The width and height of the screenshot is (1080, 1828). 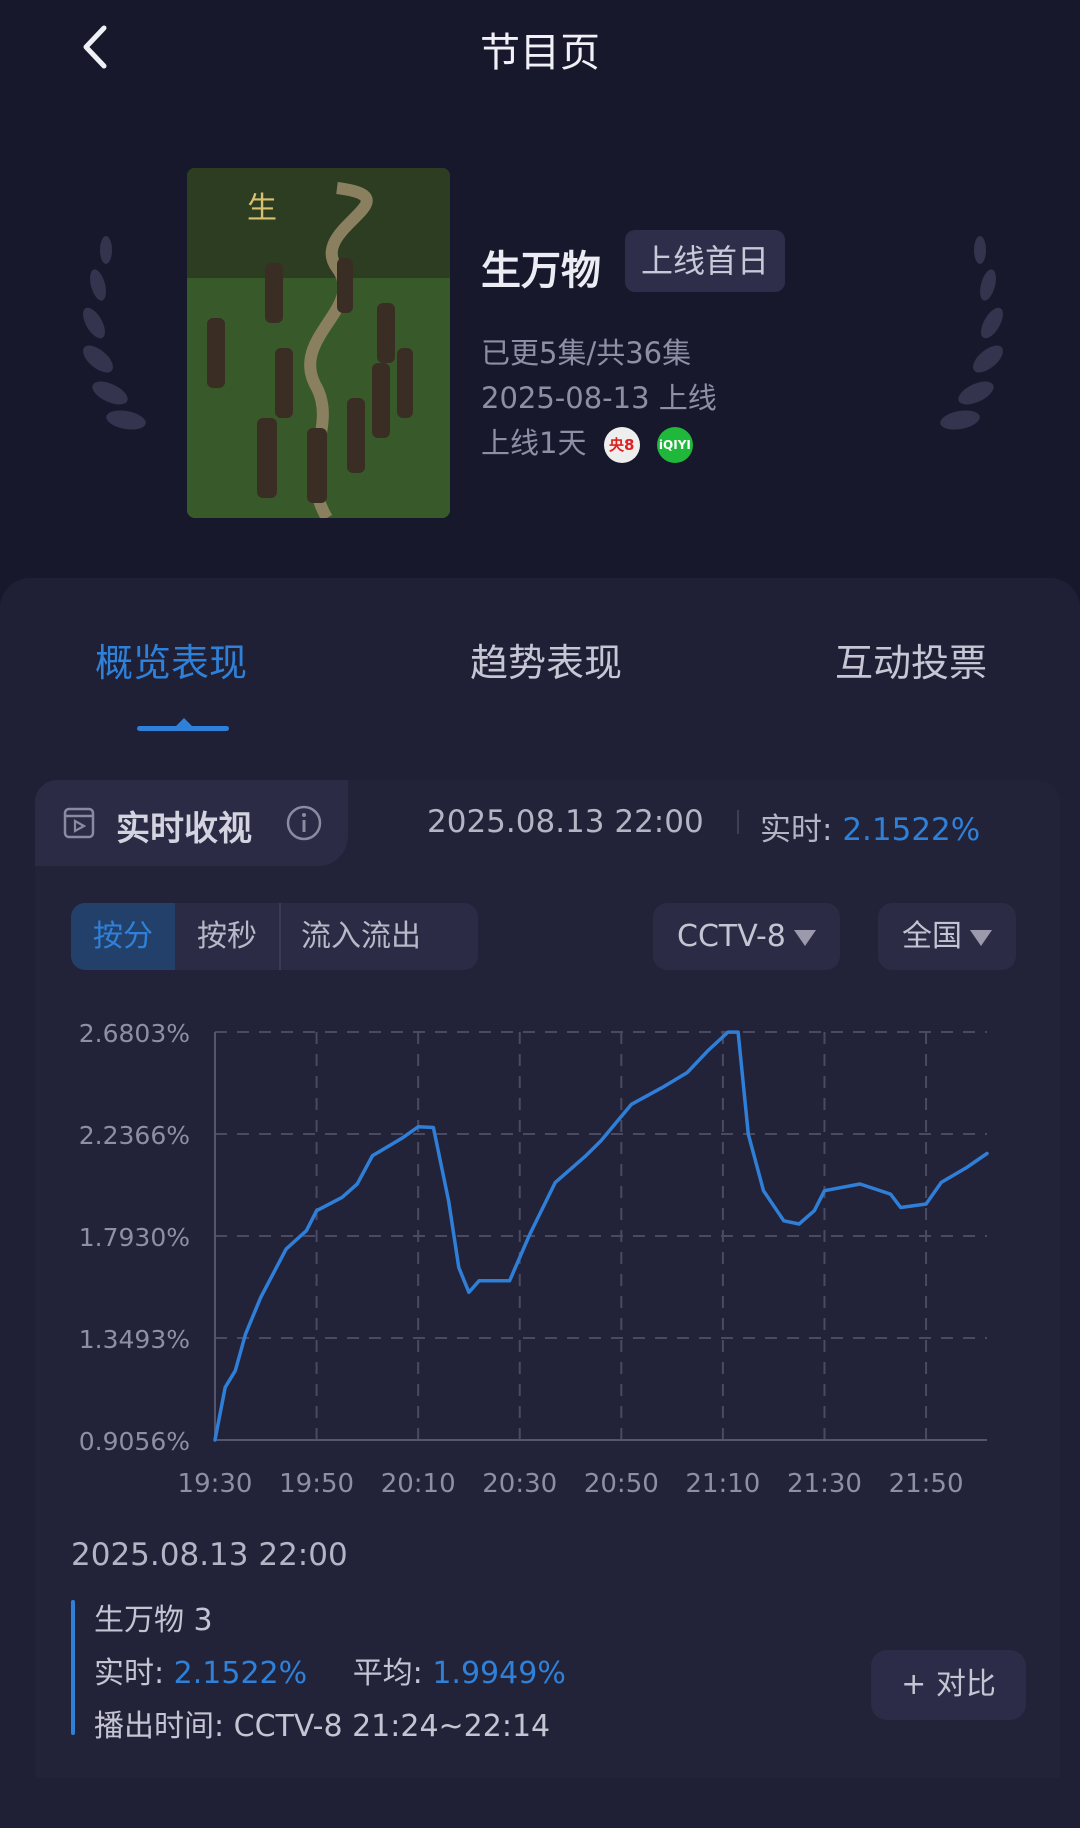 I want to click on release-date: 2025-08-13 上线, so click(x=599, y=398).